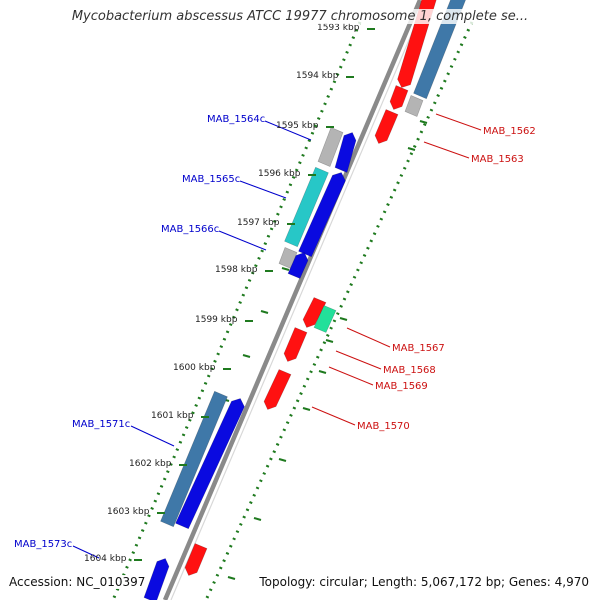 This screenshot has height=600, width=600. What do you see at coordinates (325, 319) in the screenshot?
I see `gene-block-mab-1567-green` at bounding box center [325, 319].